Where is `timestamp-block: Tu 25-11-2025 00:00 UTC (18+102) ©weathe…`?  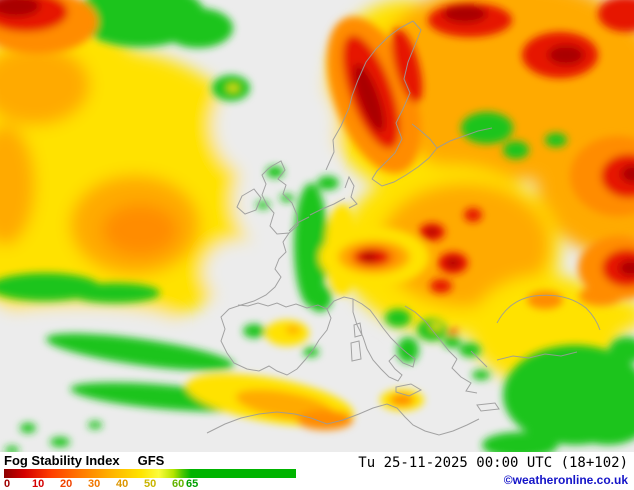
timestamp-block: Tu 25-11-2025 00:00 UTC (18+102) ©weathe… is located at coordinates (493, 471).